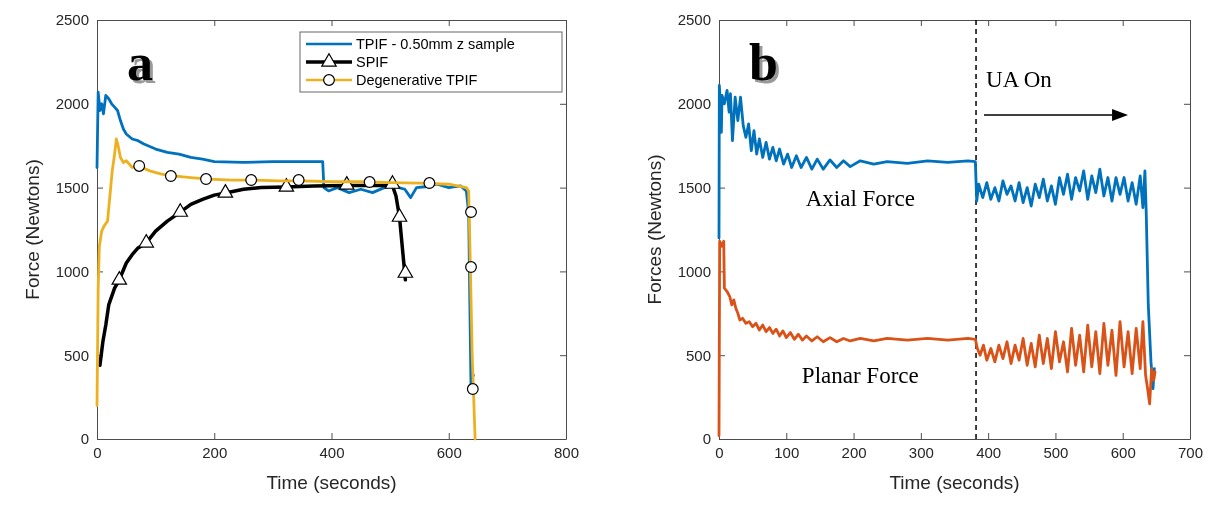 This screenshot has width=1217, height=506. What do you see at coordinates (787, 452) in the screenshot?
I see `x-tick-label: 100` at bounding box center [787, 452].